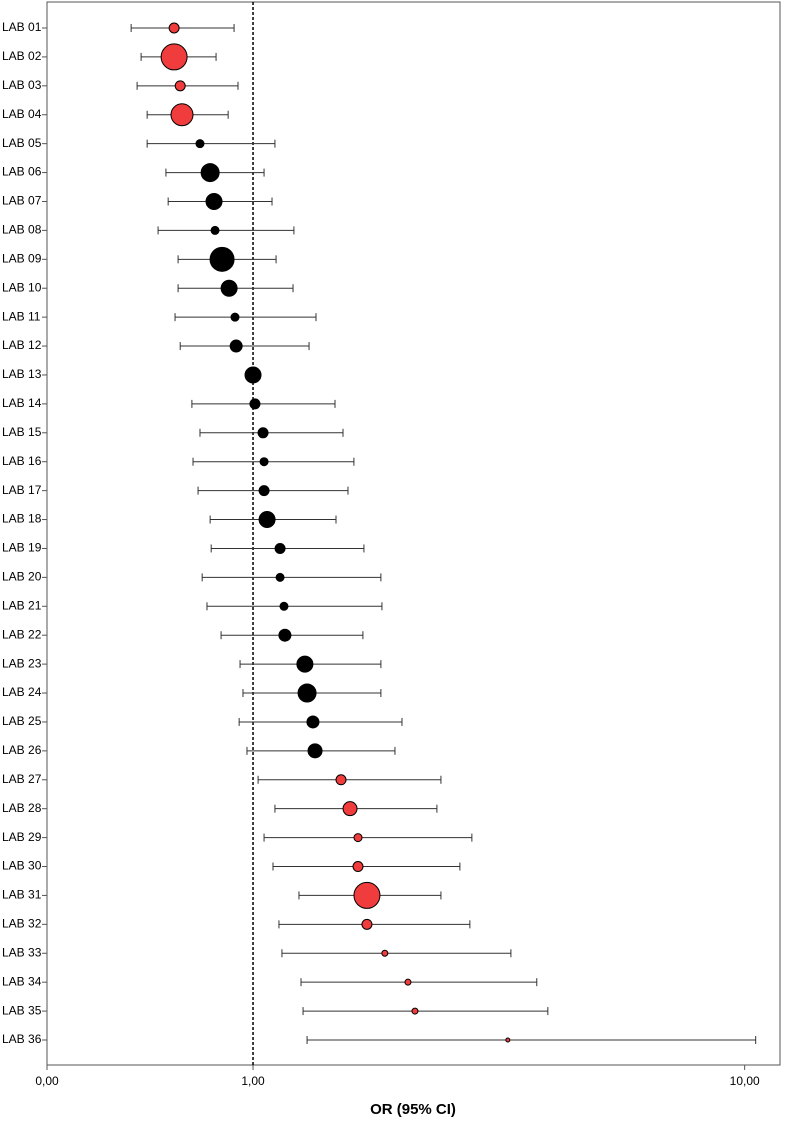  Describe the element at coordinates (22, 1039) in the screenshot. I see `y-tick-label: LAB 36` at that location.